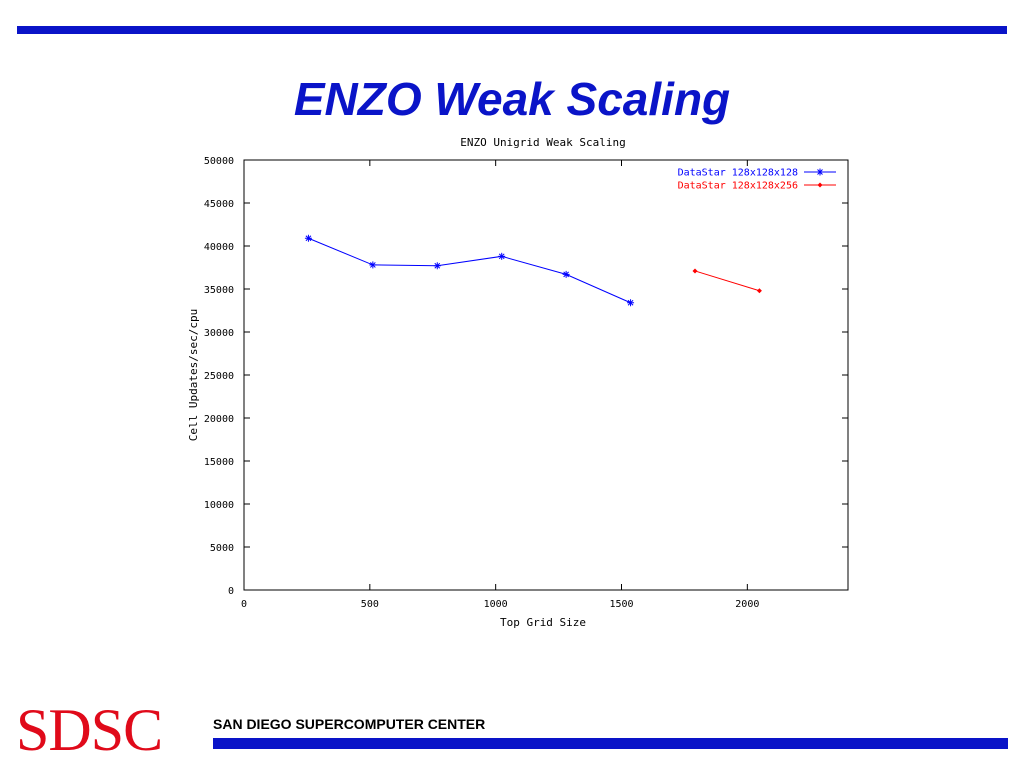 The width and height of the screenshot is (1024, 768). What do you see at coordinates (496, 604) in the screenshot?
I see `x-tick-label: 1000` at bounding box center [496, 604].